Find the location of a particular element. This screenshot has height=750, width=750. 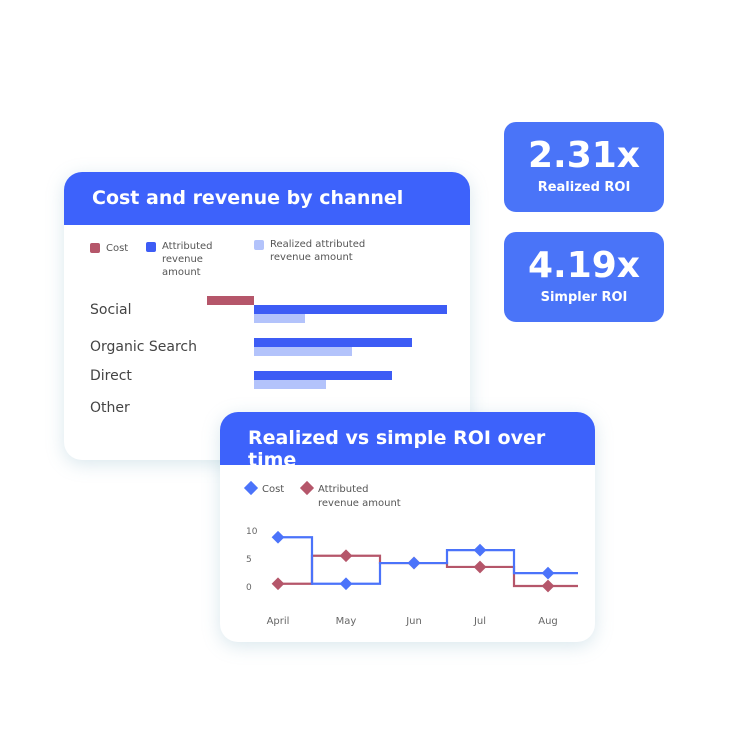

x-tick-jul: Jul is located at coordinates (479, 621).